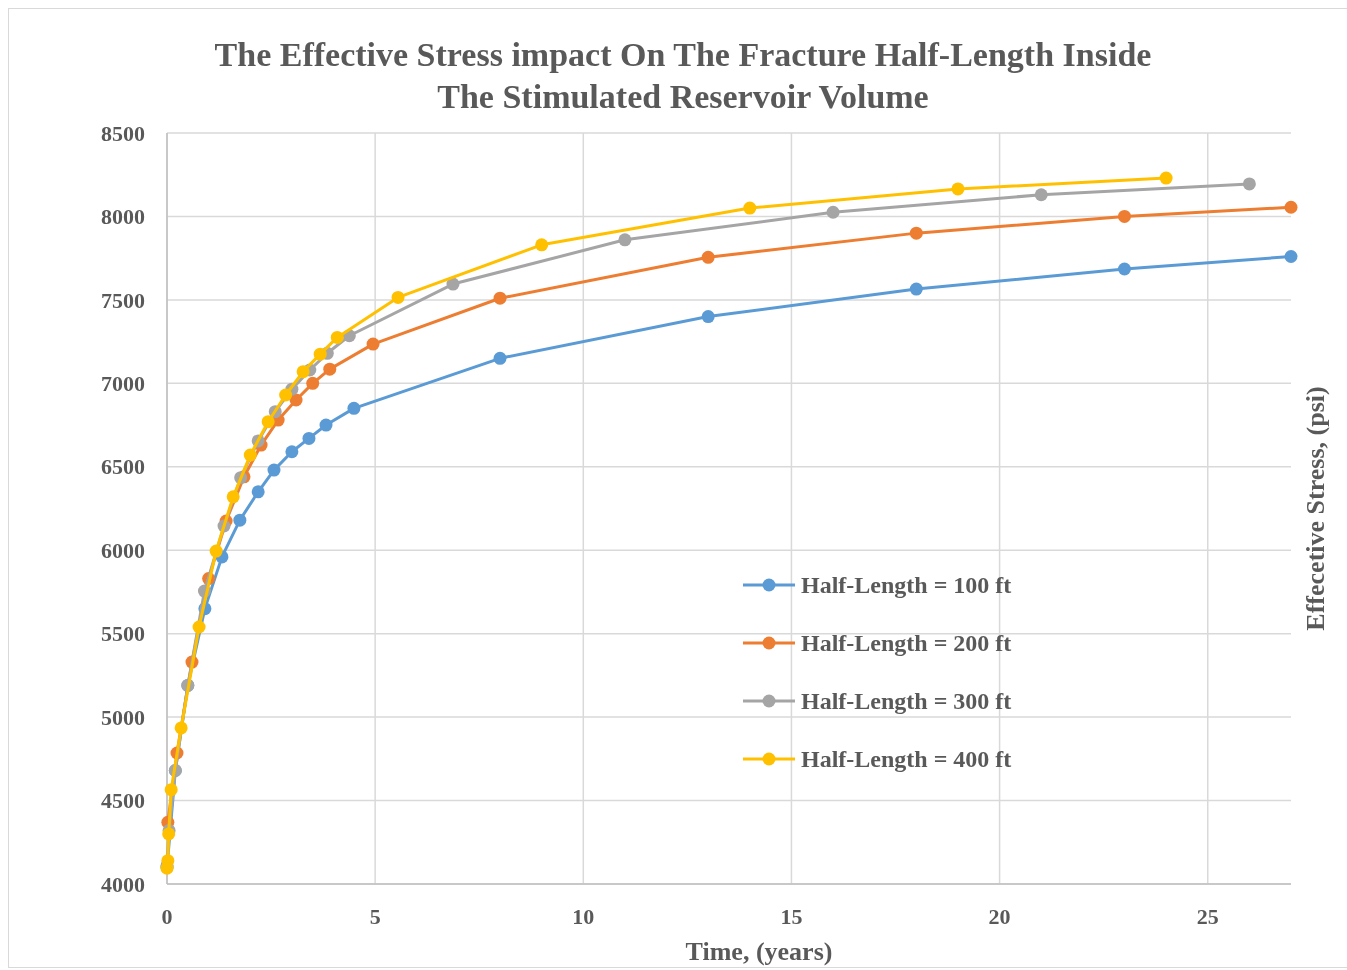 The width and height of the screenshot is (1347, 970). What do you see at coordinates (1207, 916) in the screenshot?
I see `x-tick-label: 25` at bounding box center [1207, 916].